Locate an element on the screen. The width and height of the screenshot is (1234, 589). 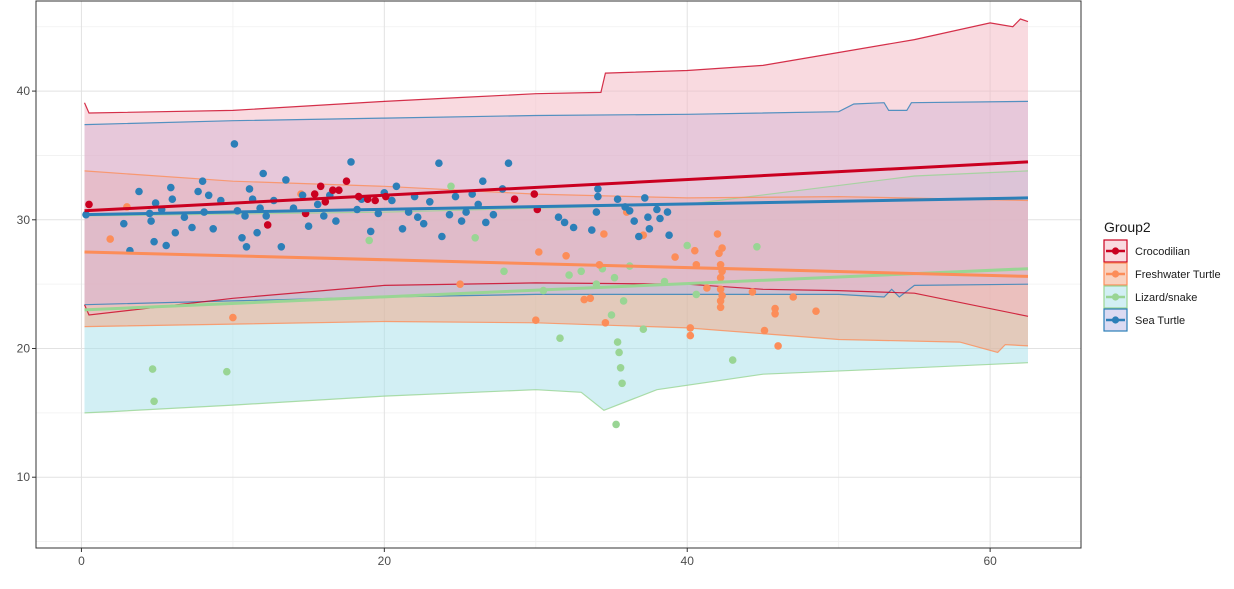
legend-title: Group2 is located at coordinates (1127, 227).